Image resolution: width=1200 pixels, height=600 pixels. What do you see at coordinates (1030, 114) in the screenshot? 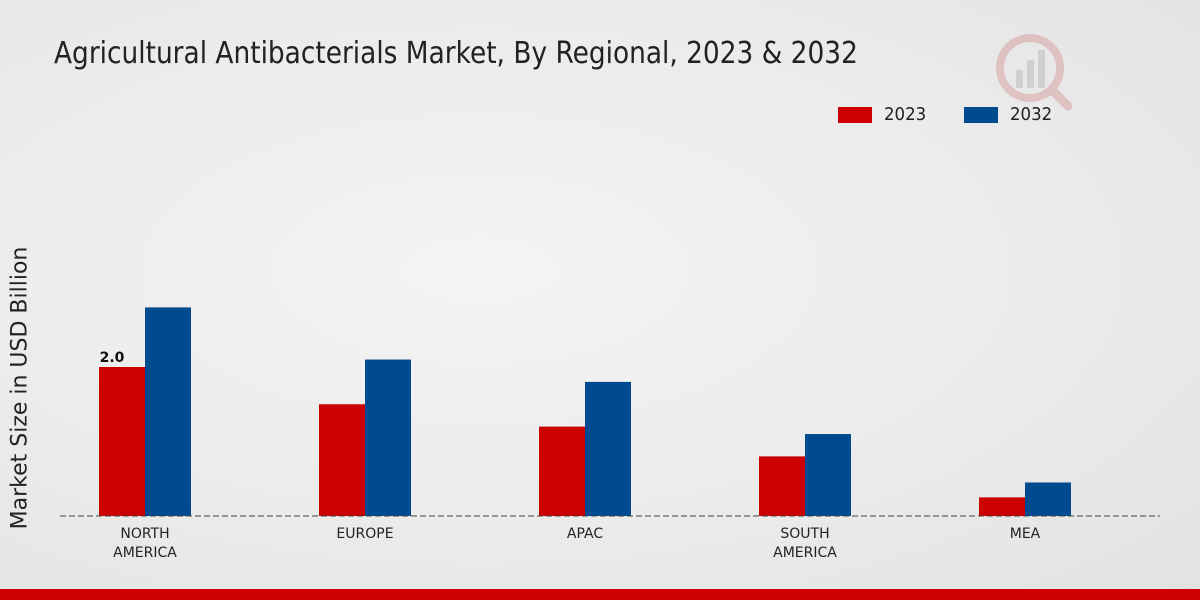
I see `legend-label-2032: 2032` at bounding box center [1030, 114].